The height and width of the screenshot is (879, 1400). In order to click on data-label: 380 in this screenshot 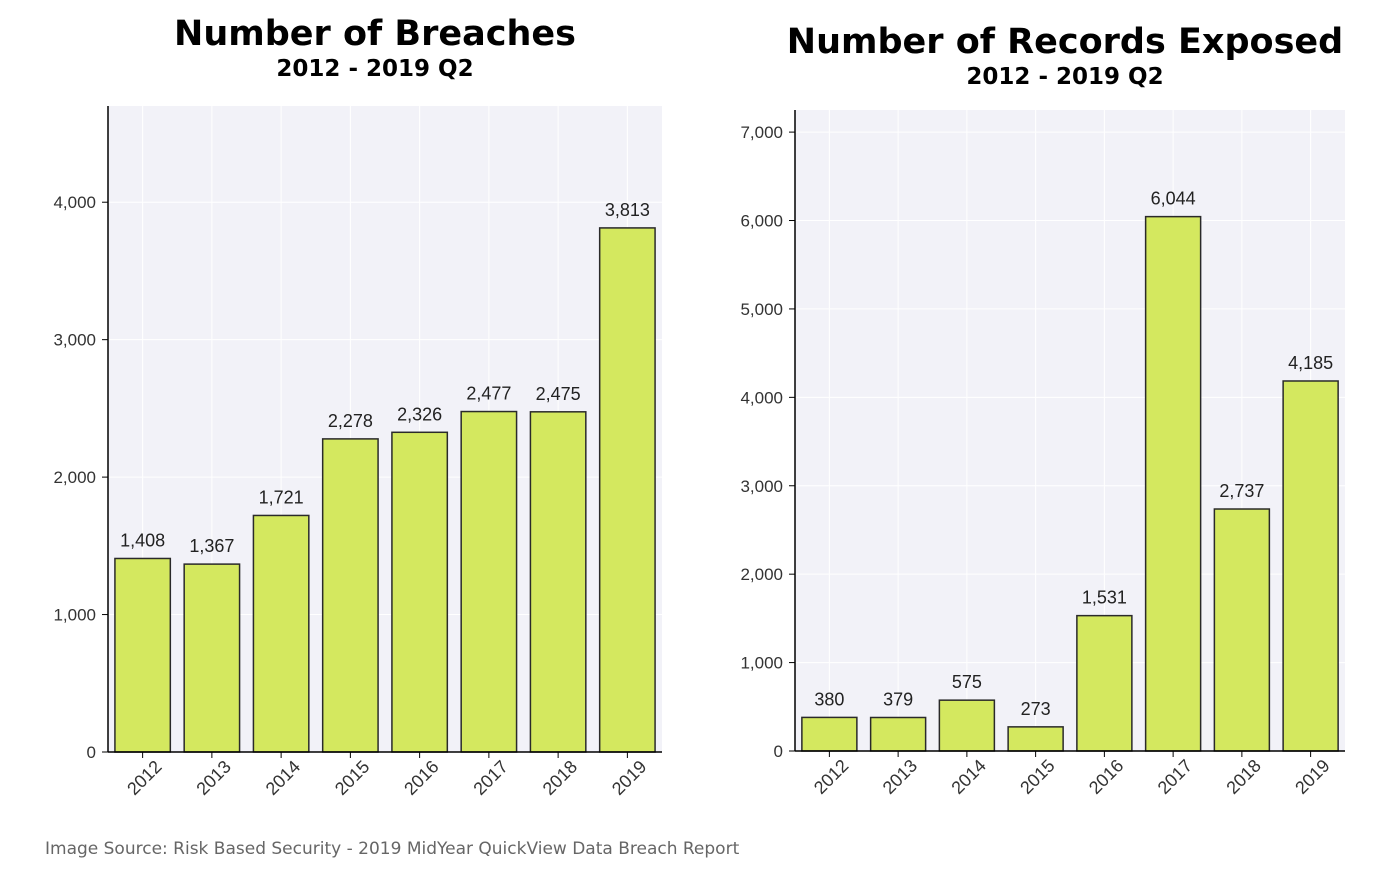, I will do `click(829, 699)`.